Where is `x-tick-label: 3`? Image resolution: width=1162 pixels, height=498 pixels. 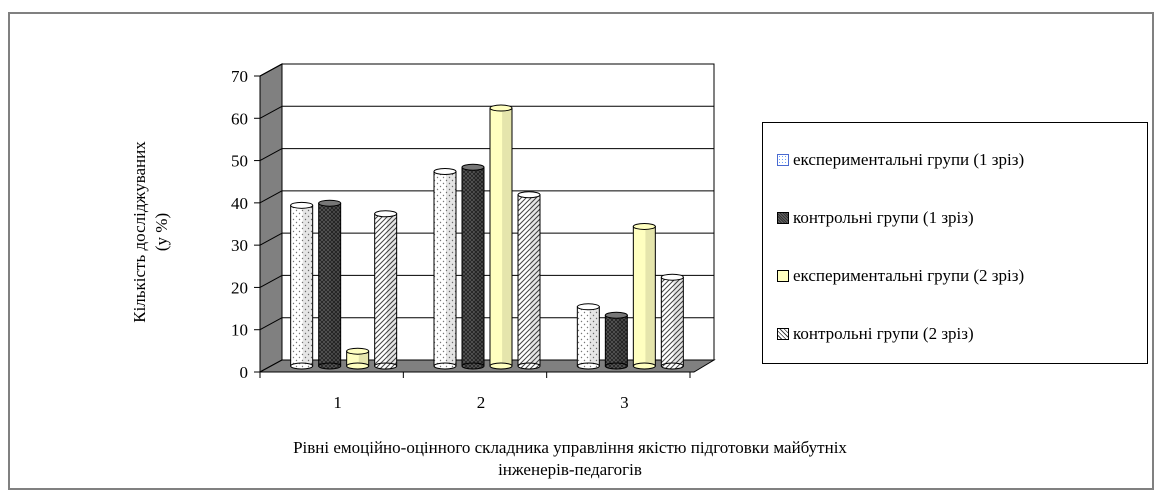 x-tick-label: 3 is located at coordinates (624, 402).